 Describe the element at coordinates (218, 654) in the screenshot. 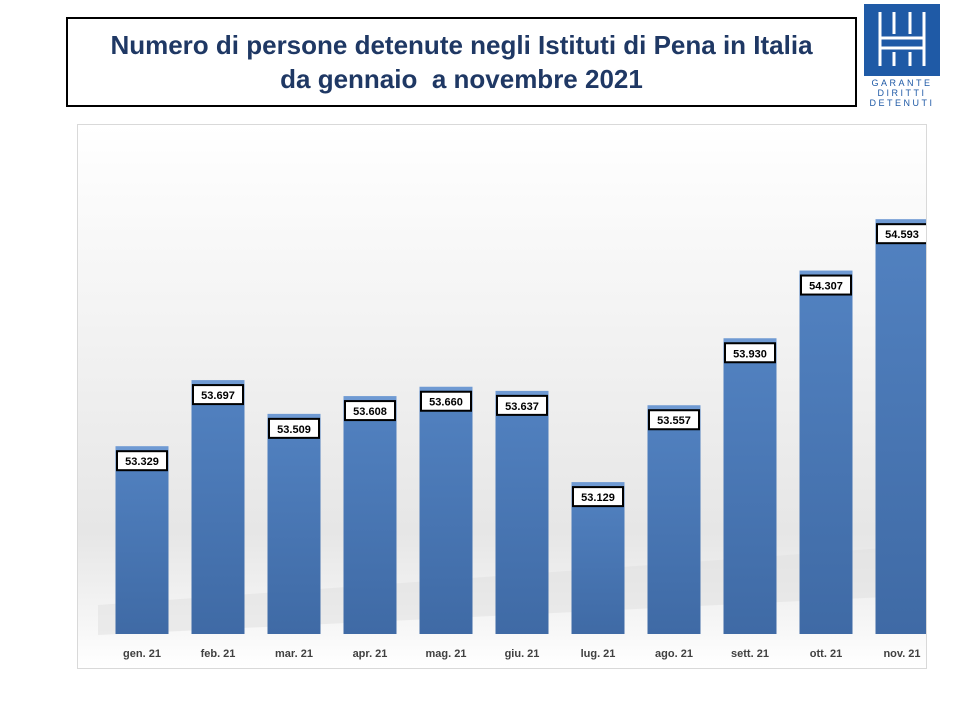

I see `x-tick-label-1: feb. 21` at that location.